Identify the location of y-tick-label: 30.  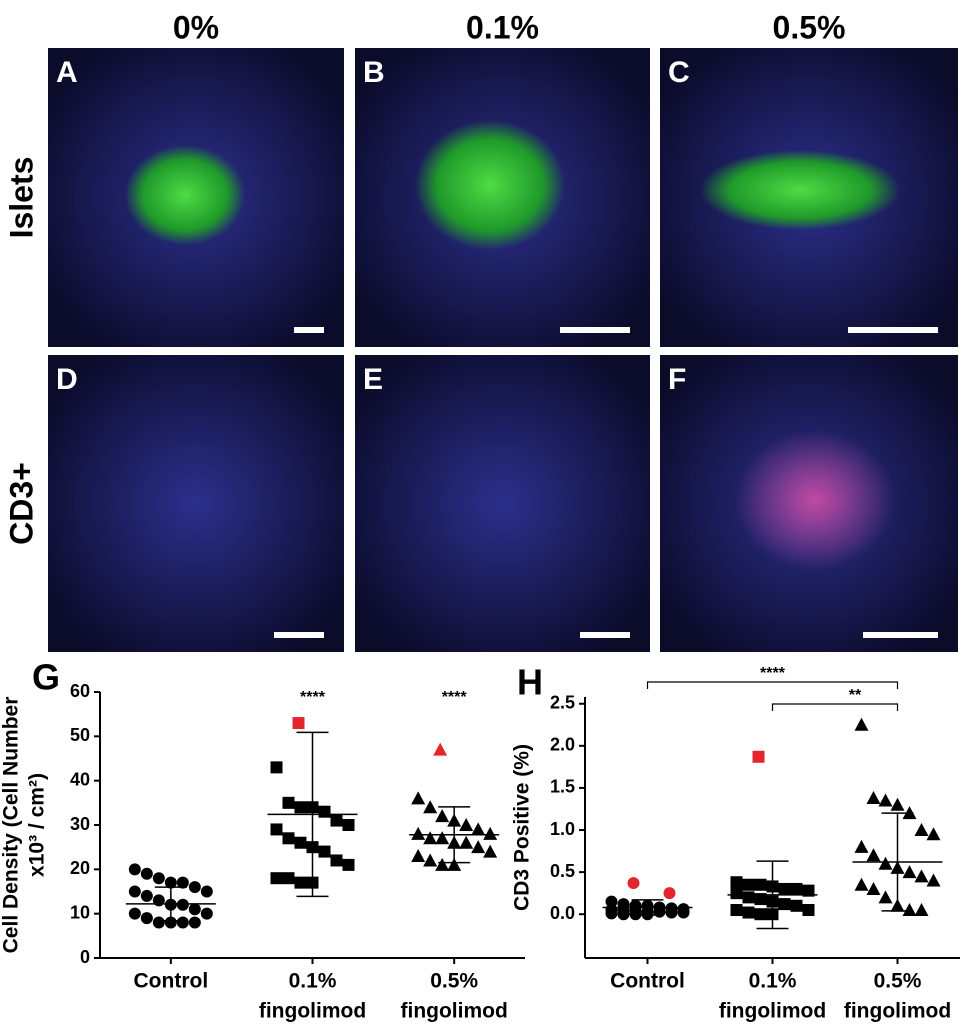
(80, 824).